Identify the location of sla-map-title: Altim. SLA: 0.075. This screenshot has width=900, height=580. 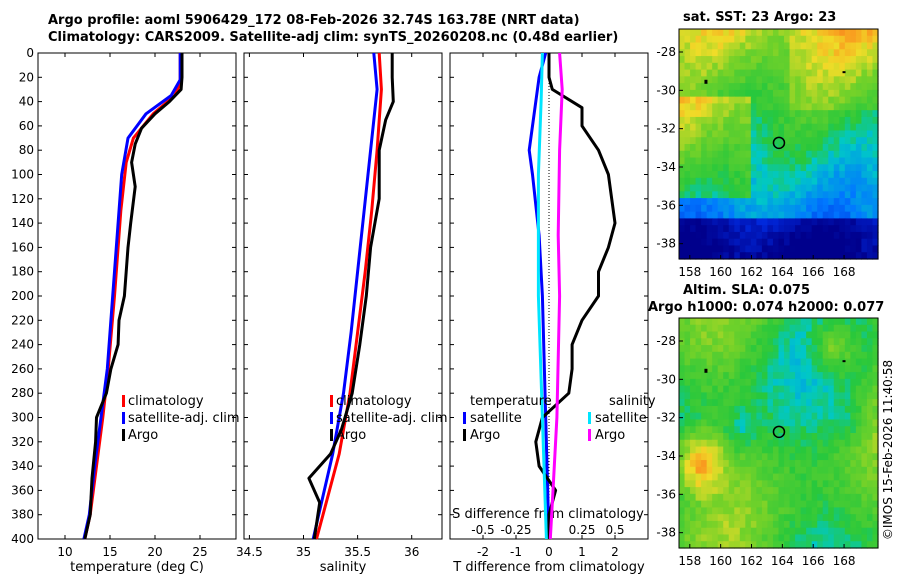
(746, 290).